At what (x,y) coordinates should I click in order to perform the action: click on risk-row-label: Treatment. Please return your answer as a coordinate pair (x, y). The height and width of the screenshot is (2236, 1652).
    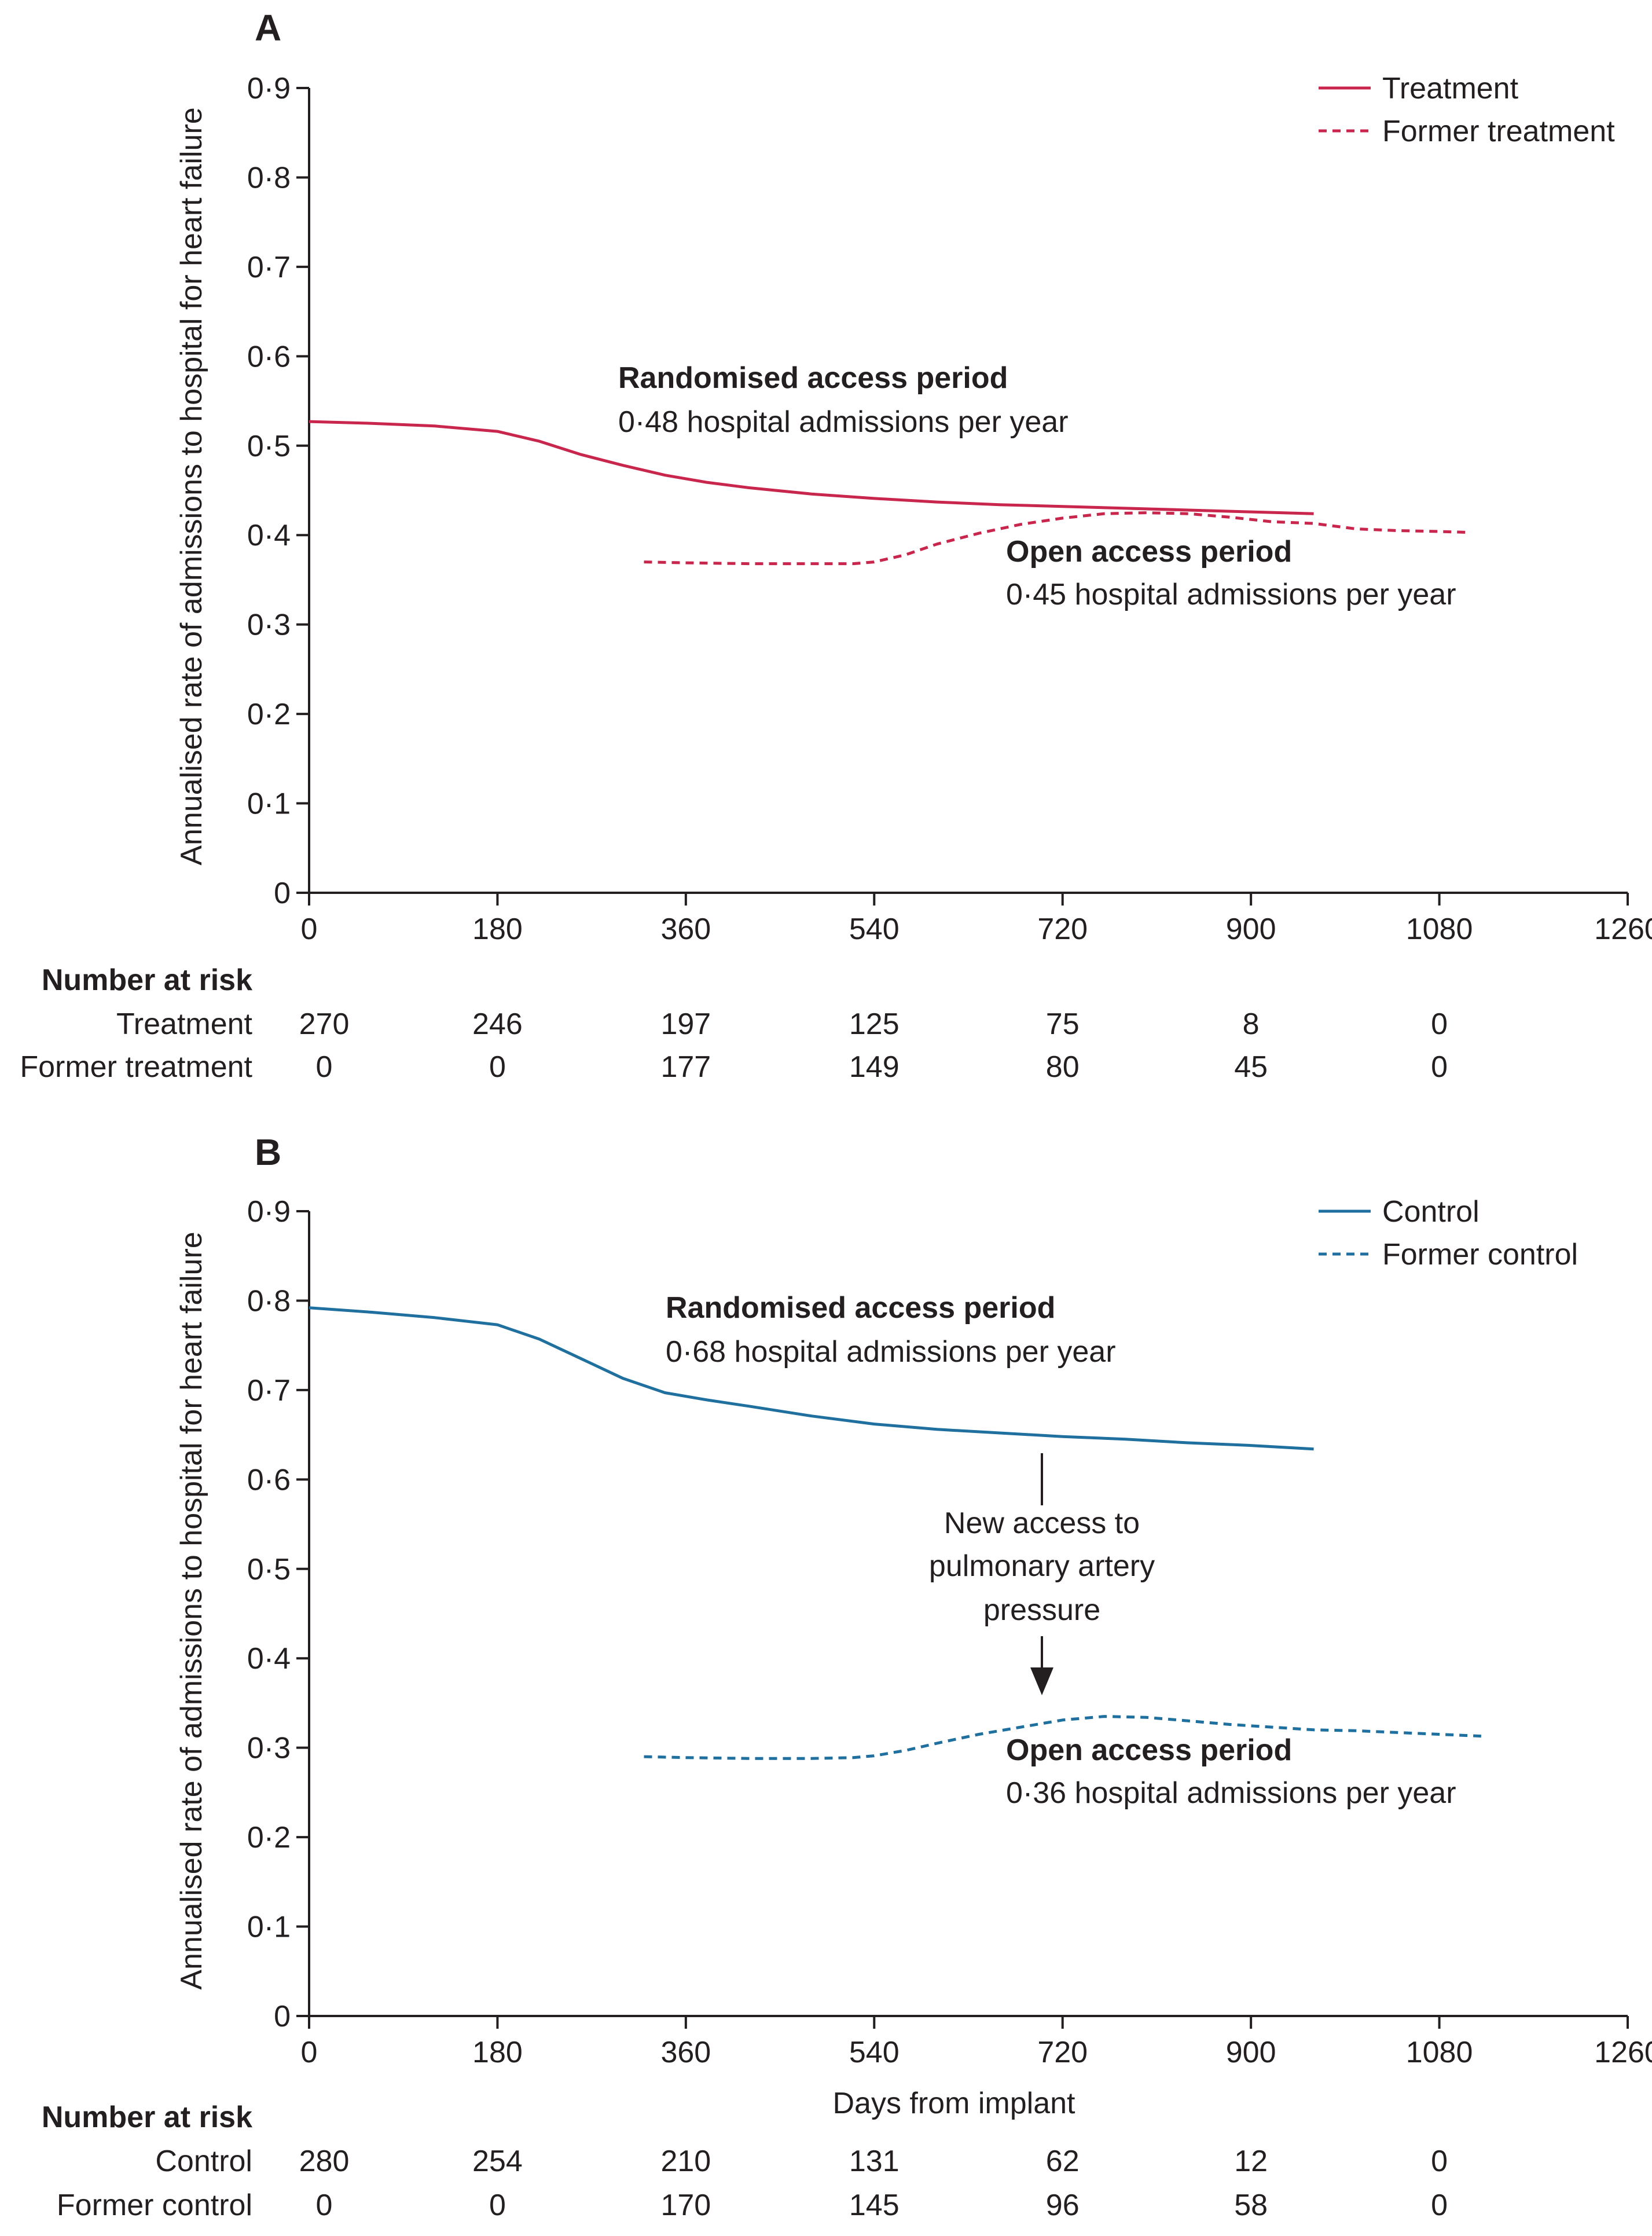
    Looking at the image, I should click on (184, 1024).